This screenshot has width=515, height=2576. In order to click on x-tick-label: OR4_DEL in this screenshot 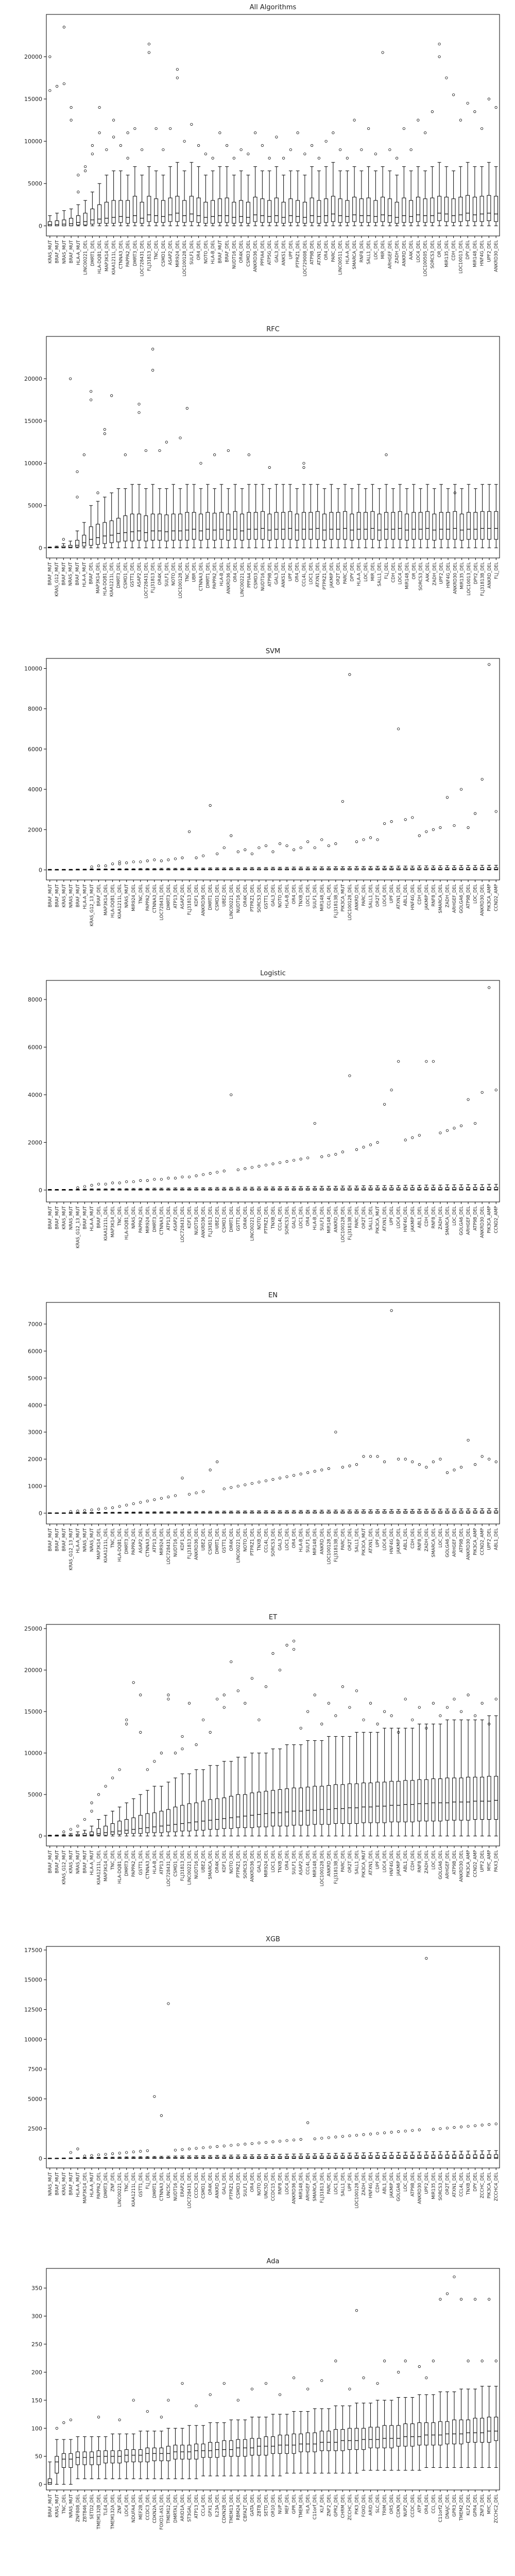, I will do `click(287, 1860)`.